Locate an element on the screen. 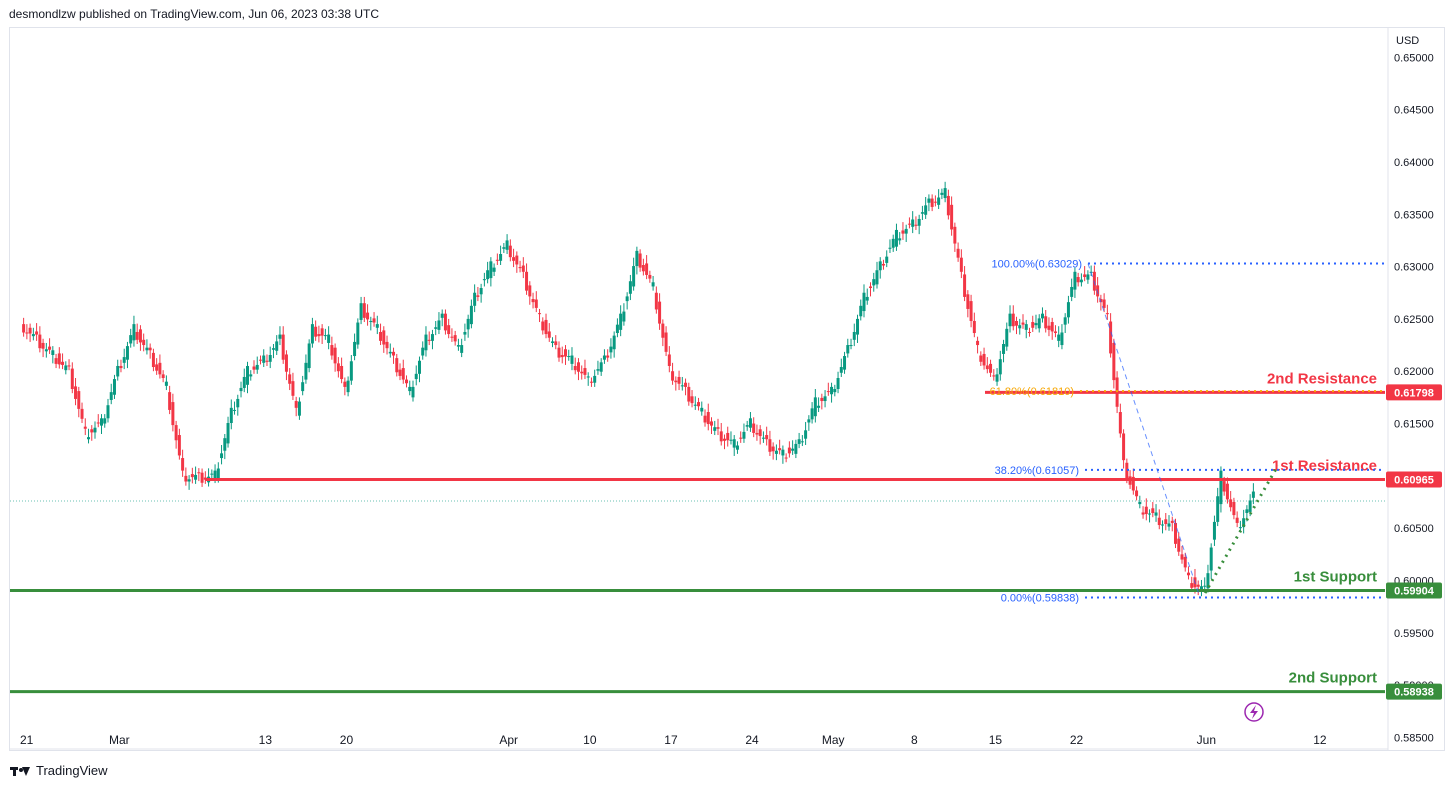  fibonacci-level-label: 61.80%(0.61810) is located at coordinates (1032, 392).